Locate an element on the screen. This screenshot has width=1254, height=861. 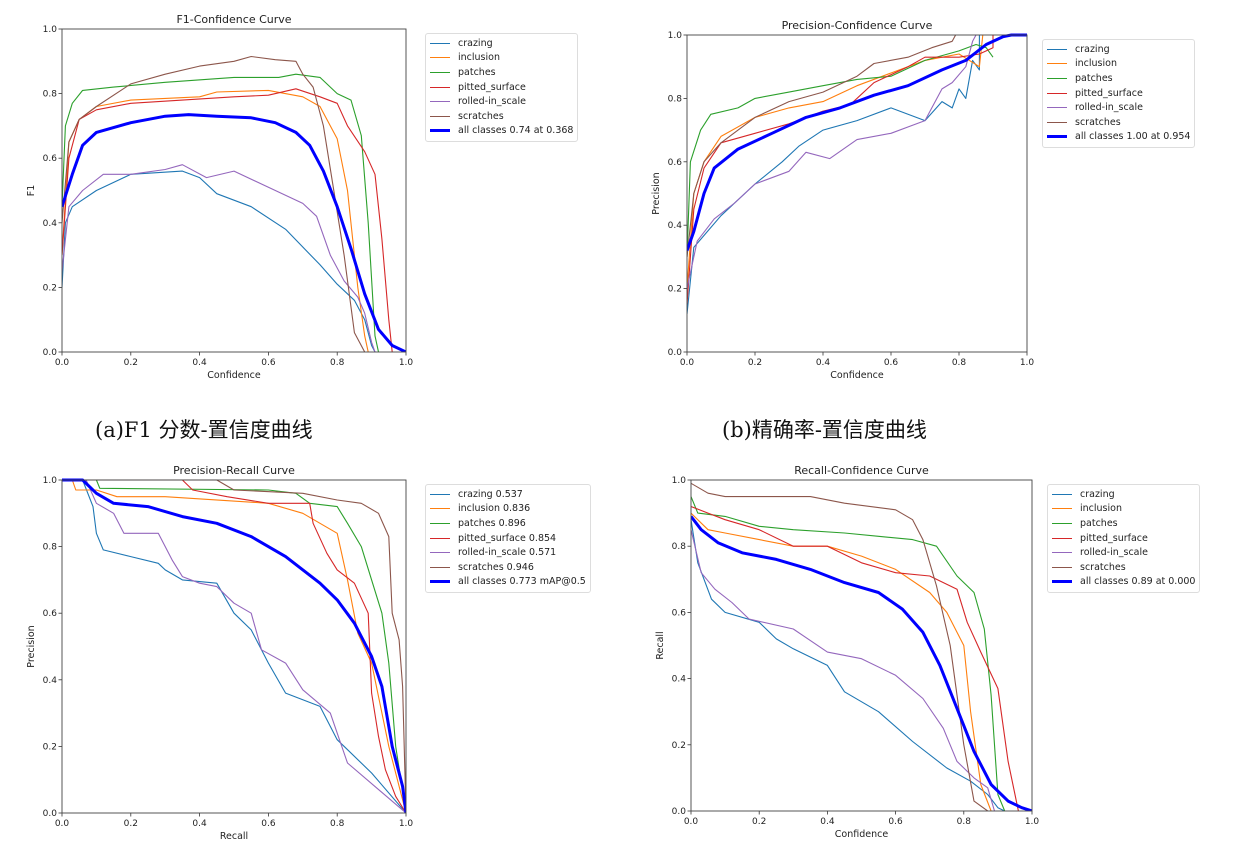
legend-item: all classes 0.74 at 0.368 is located at coordinates (501, 131).